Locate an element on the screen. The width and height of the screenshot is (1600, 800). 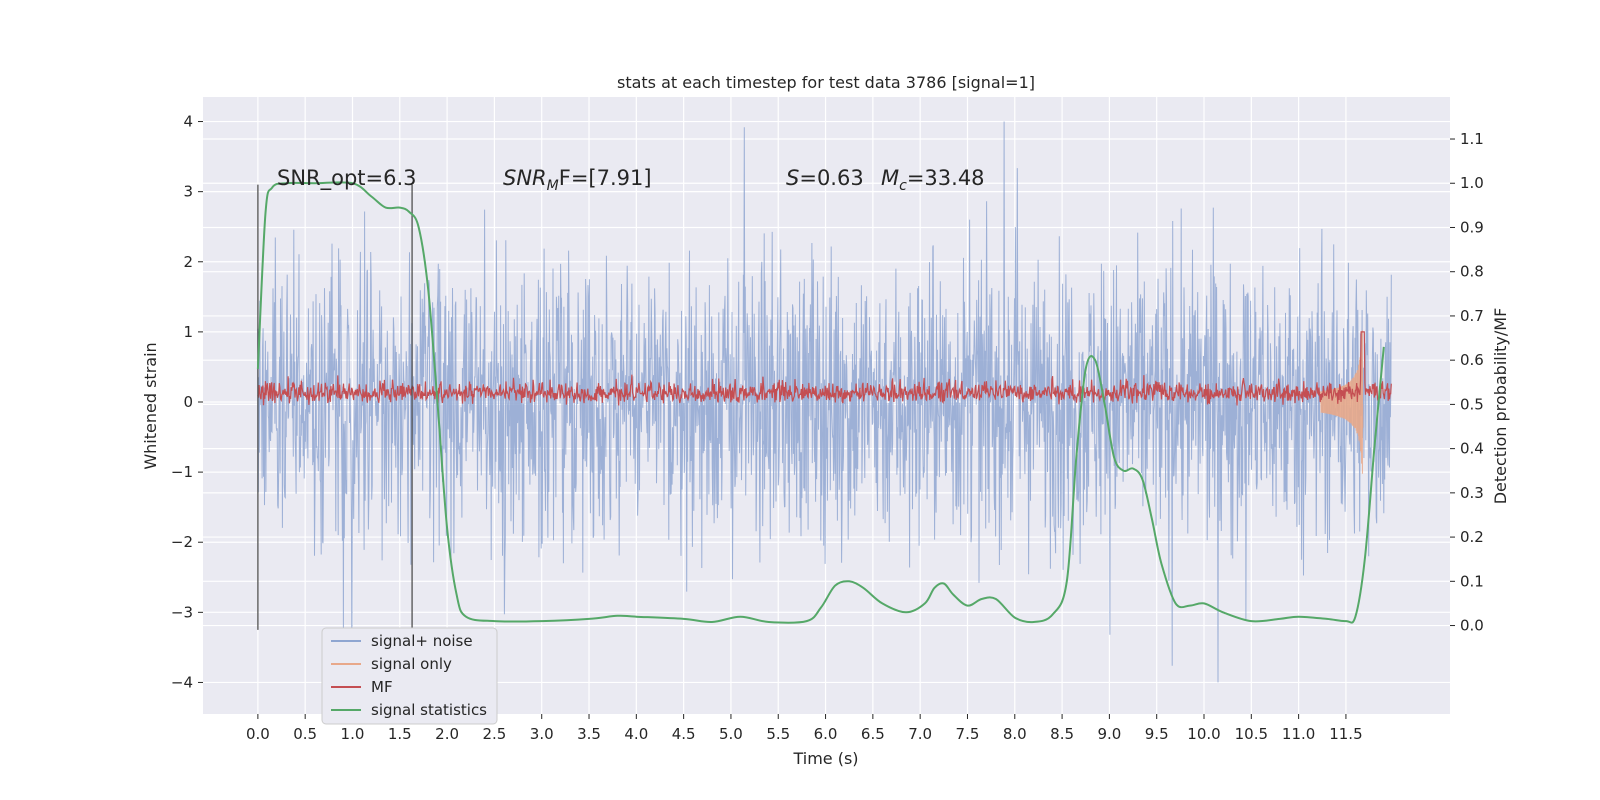
y2-tick-label: 1.1 is located at coordinates (1472, 139).